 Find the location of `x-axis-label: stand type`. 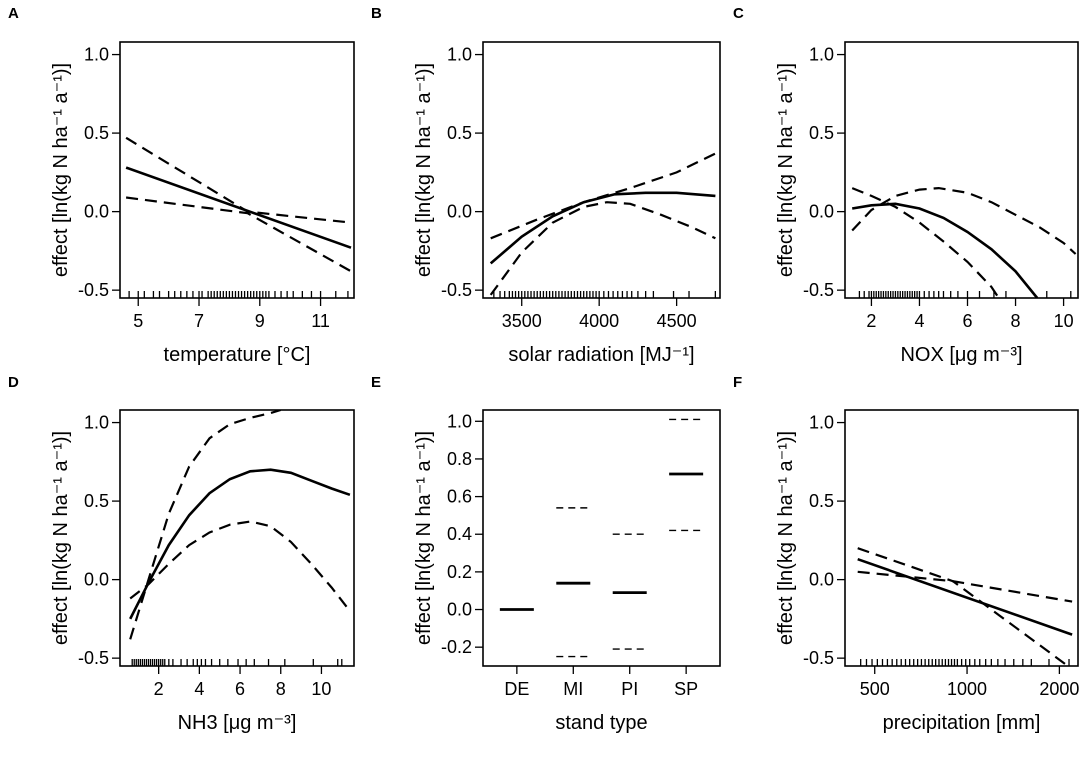

x-axis-label: stand type is located at coordinates (601, 723).